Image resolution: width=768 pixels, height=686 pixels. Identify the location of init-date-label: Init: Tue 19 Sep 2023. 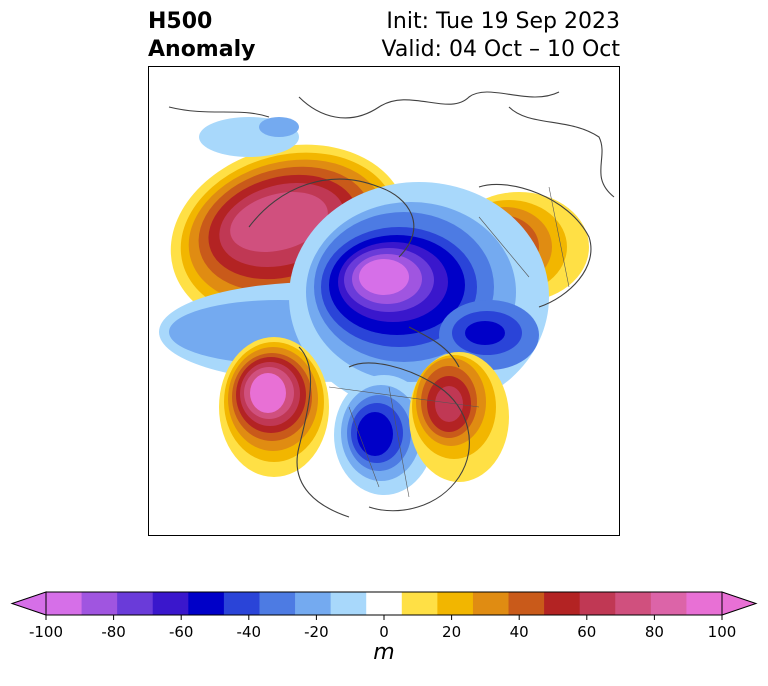
(503, 21).